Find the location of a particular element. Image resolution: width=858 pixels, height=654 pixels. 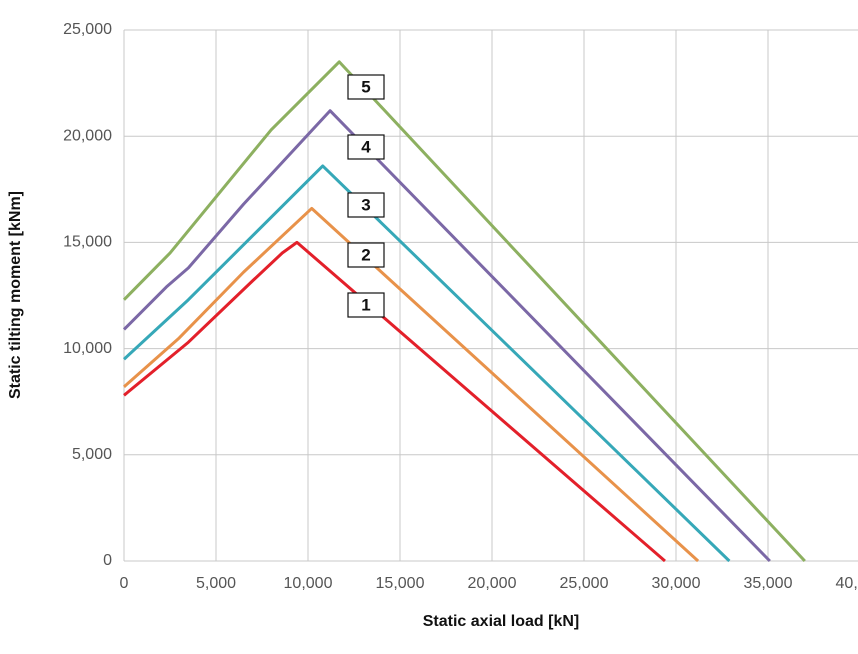

x-tick-label: 10,000 is located at coordinates (308, 583).